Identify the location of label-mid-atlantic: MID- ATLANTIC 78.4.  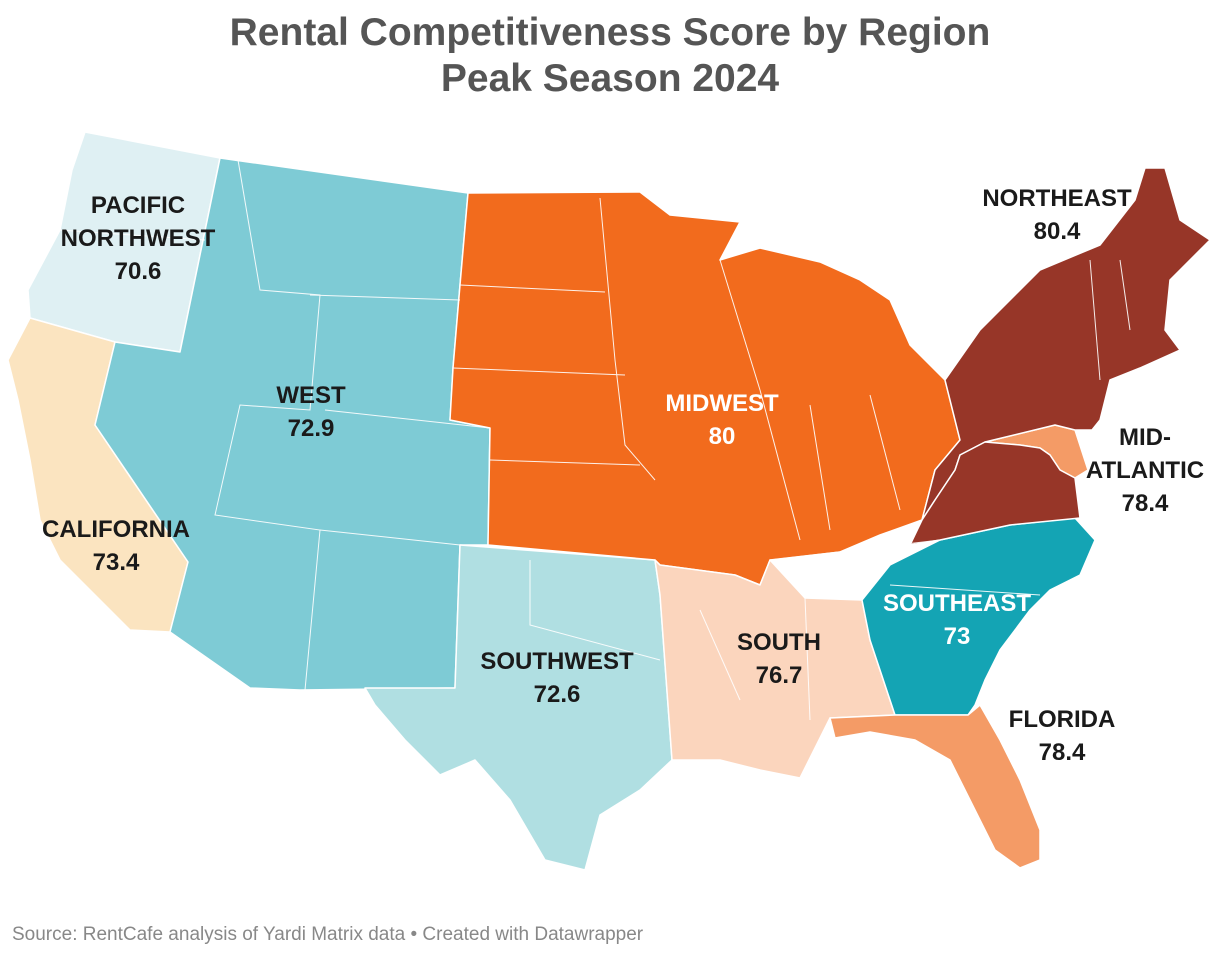
(1145, 470).